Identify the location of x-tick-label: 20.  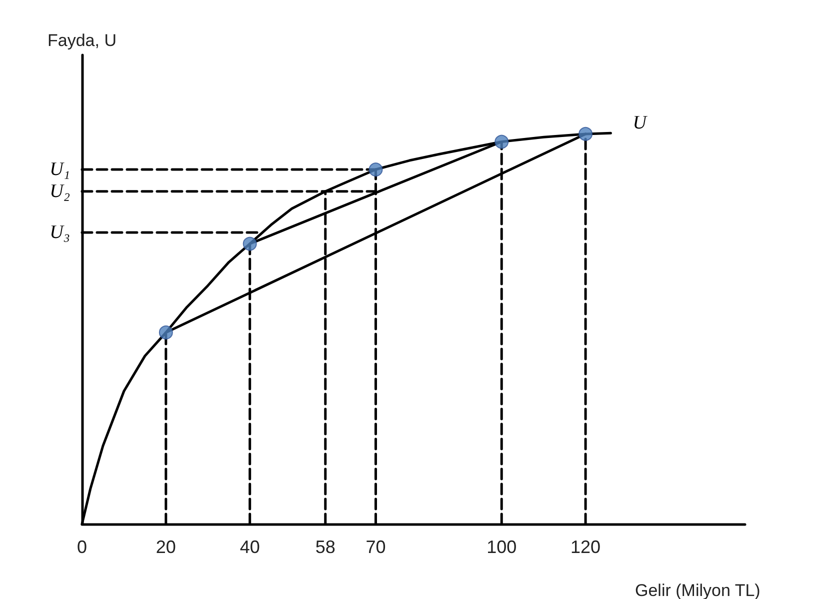
(166, 547).